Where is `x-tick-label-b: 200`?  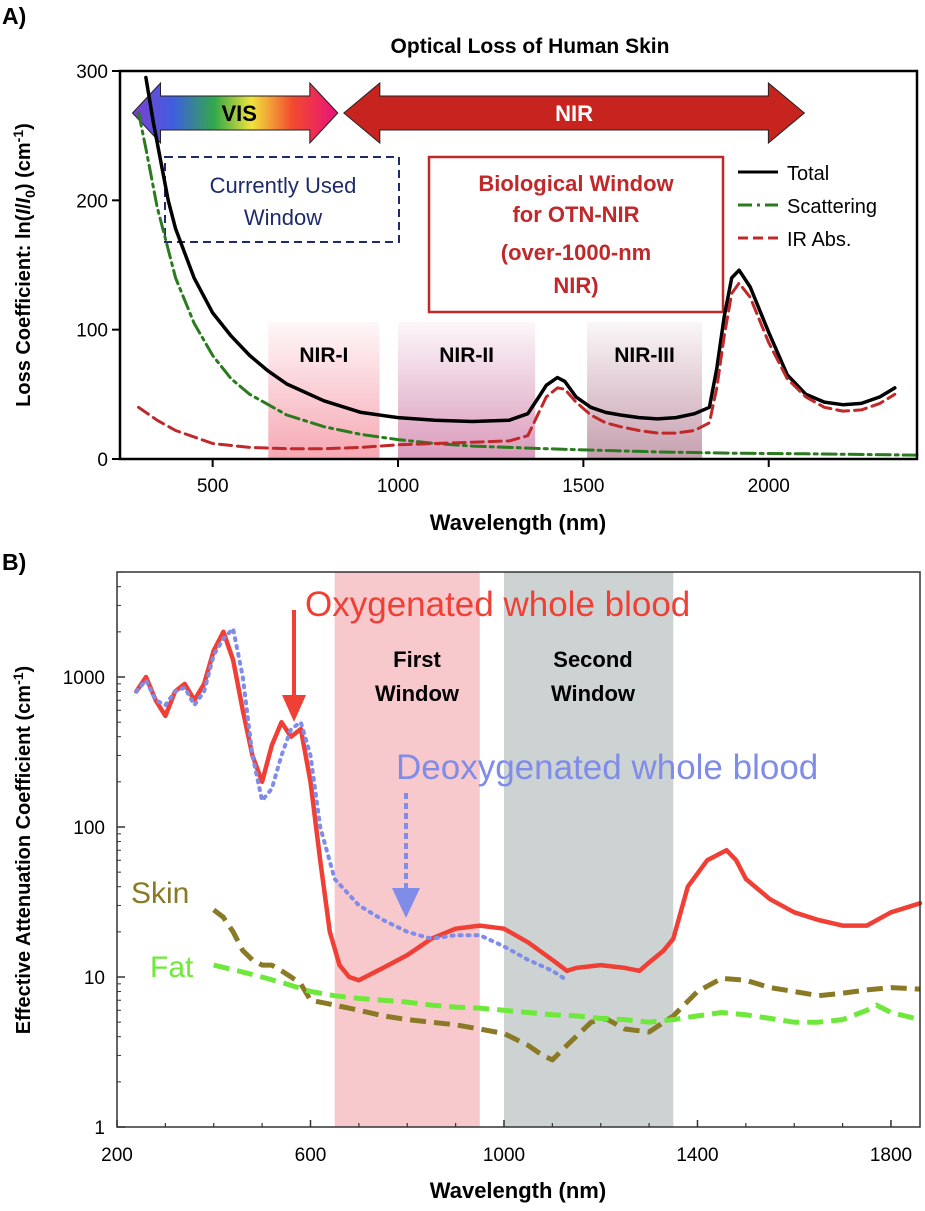 x-tick-label-b: 200 is located at coordinates (117, 1155).